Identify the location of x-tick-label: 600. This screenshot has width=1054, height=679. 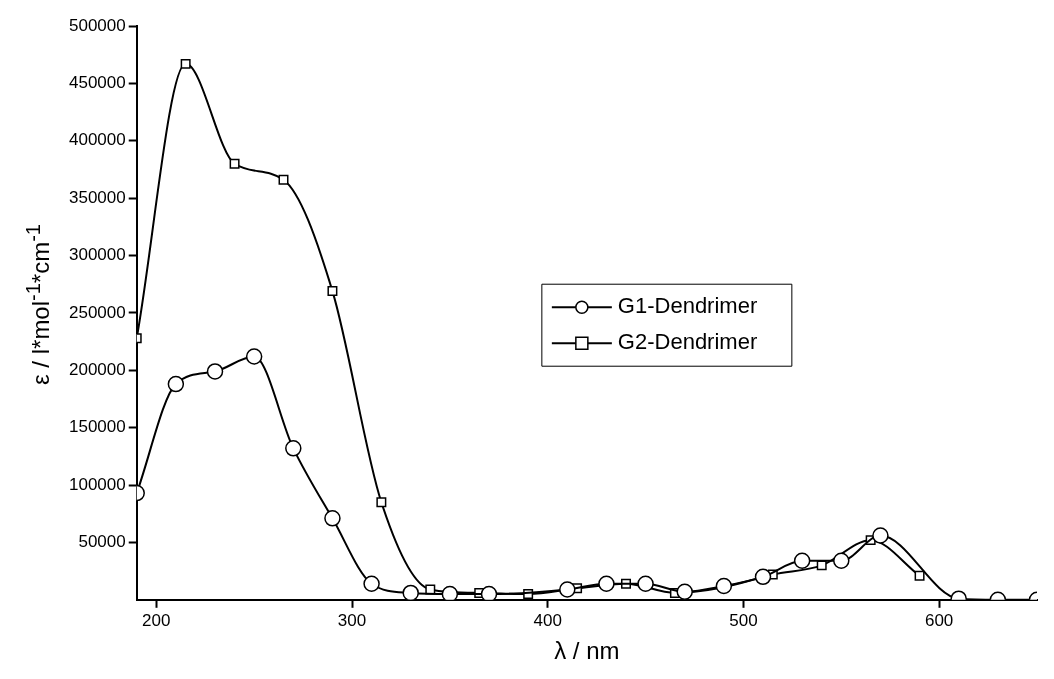
(939, 620).